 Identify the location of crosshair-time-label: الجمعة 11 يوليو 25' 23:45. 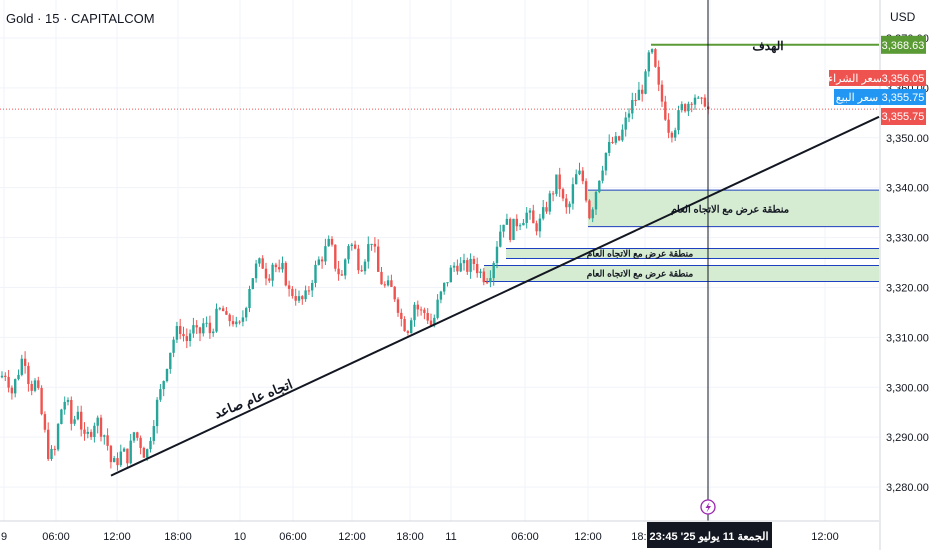
(708, 537).